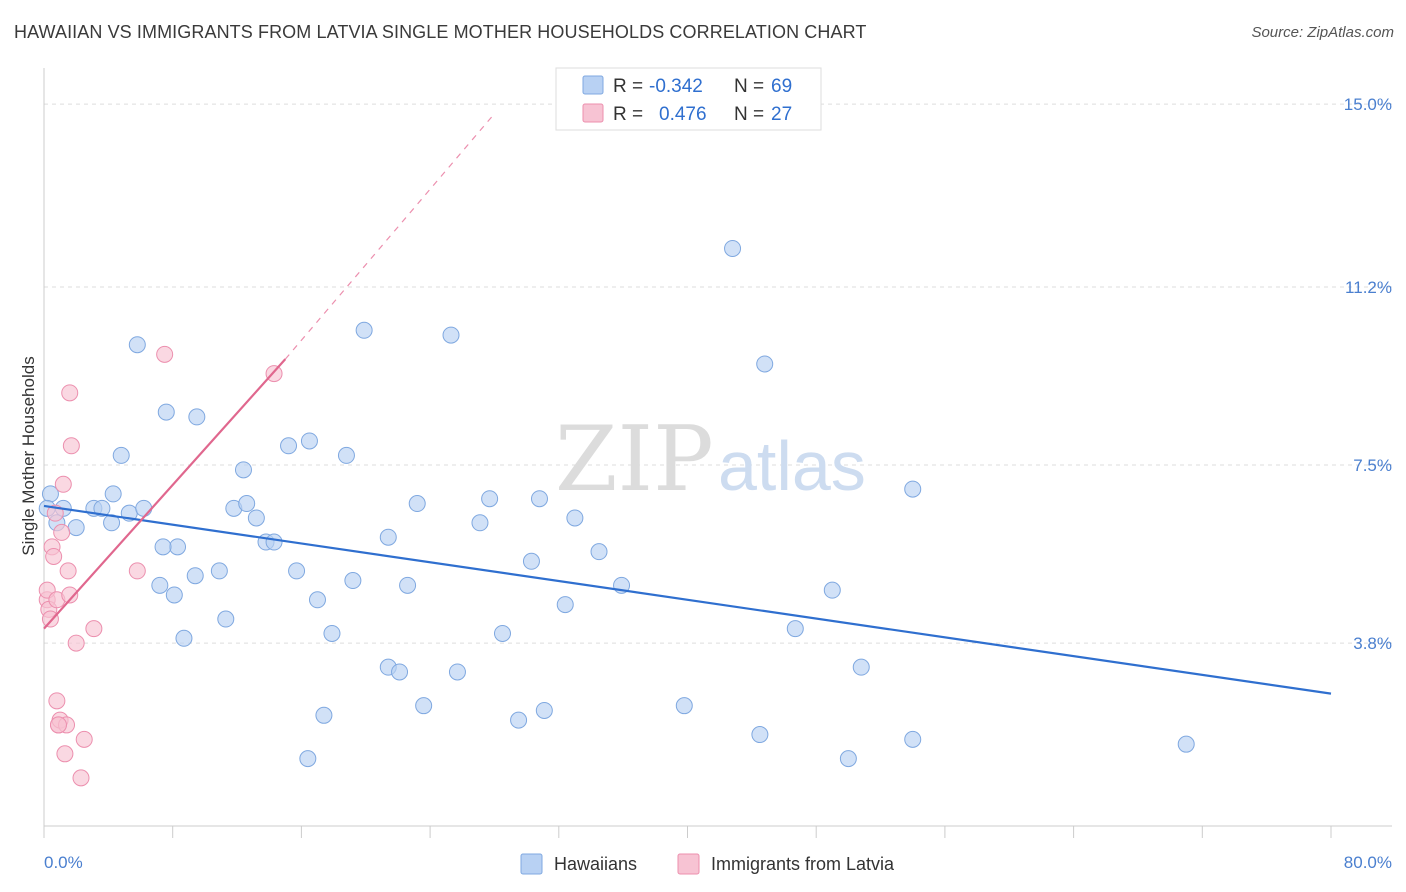  I want to click on bottom-legend-label-latvia: Immigrants from Latvia, so click(803, 864).